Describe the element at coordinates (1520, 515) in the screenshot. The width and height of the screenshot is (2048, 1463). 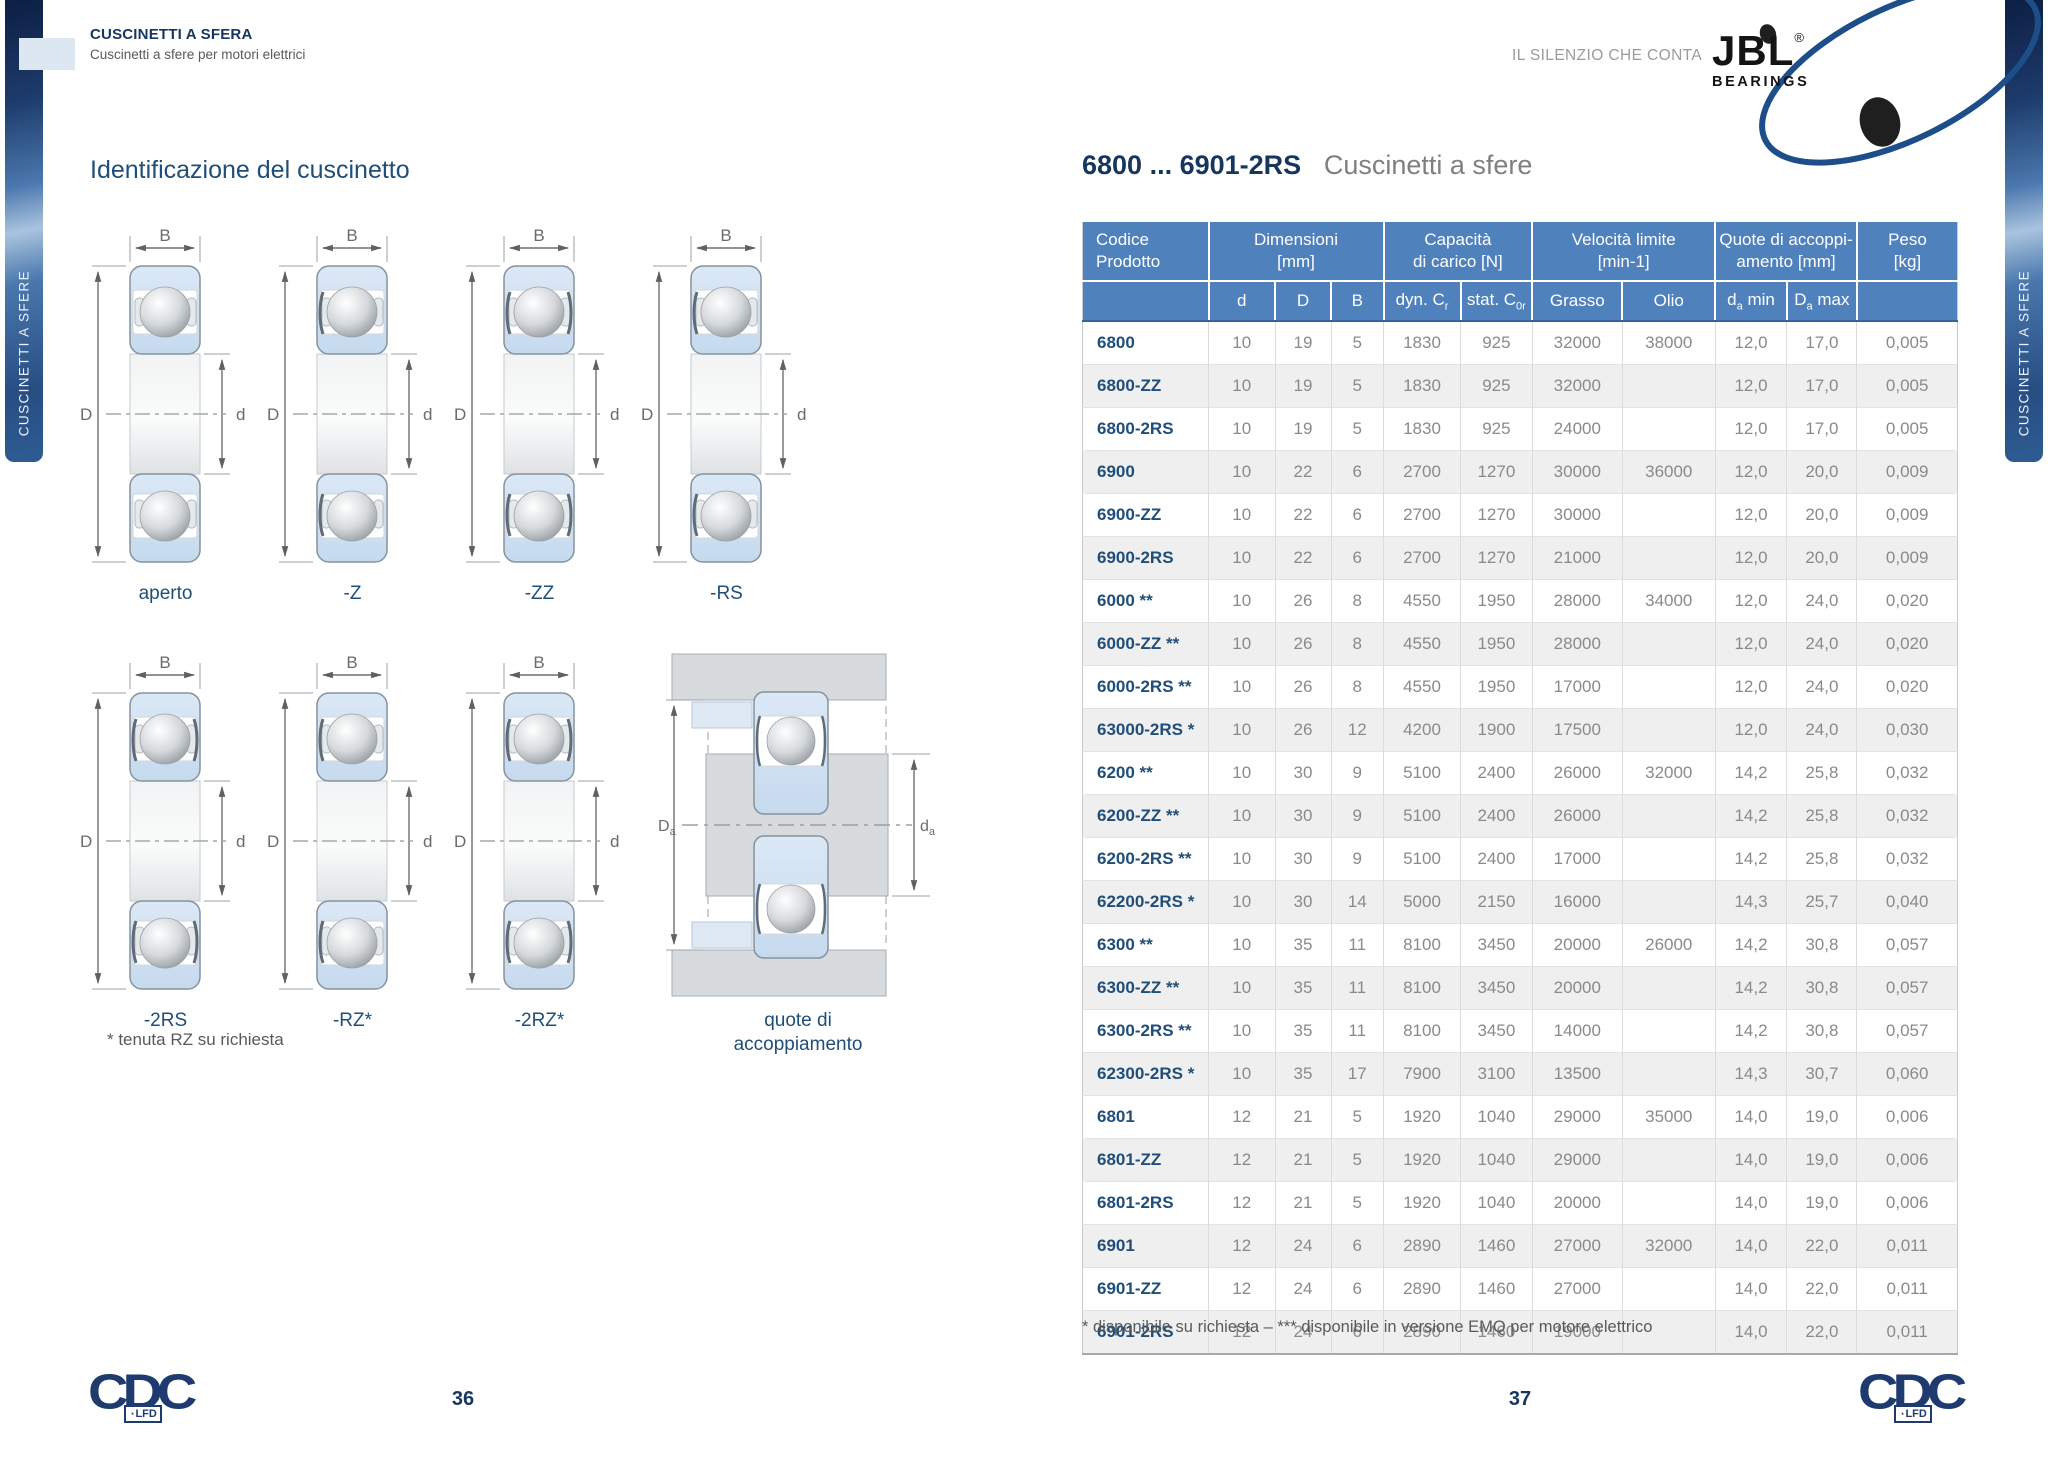
I see `table-row: 6900-ZZ 10 22 6 2700 1270 30000 12,0 20,0 0,009` at that location.